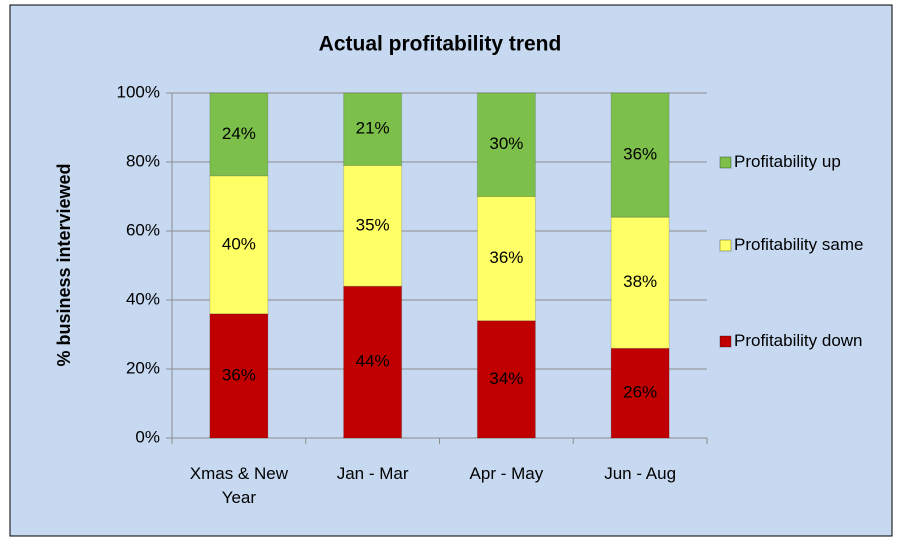 The image size is (903, 544). I want to click on y-tick-label: 100%, so click(138, 91).